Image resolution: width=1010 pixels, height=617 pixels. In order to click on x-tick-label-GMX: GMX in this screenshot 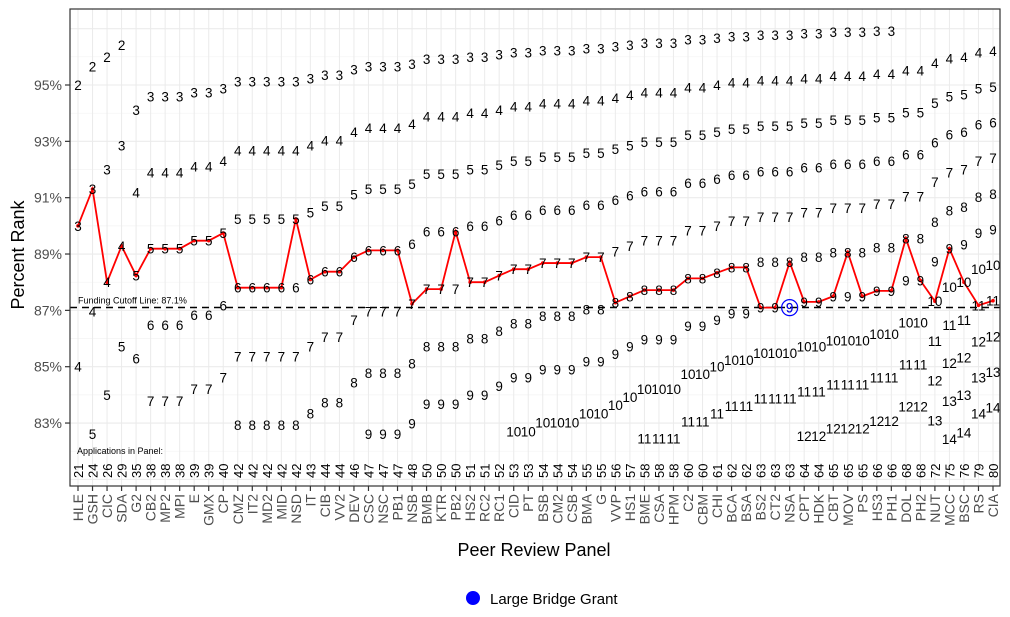, I will do `click(209, 509)`.